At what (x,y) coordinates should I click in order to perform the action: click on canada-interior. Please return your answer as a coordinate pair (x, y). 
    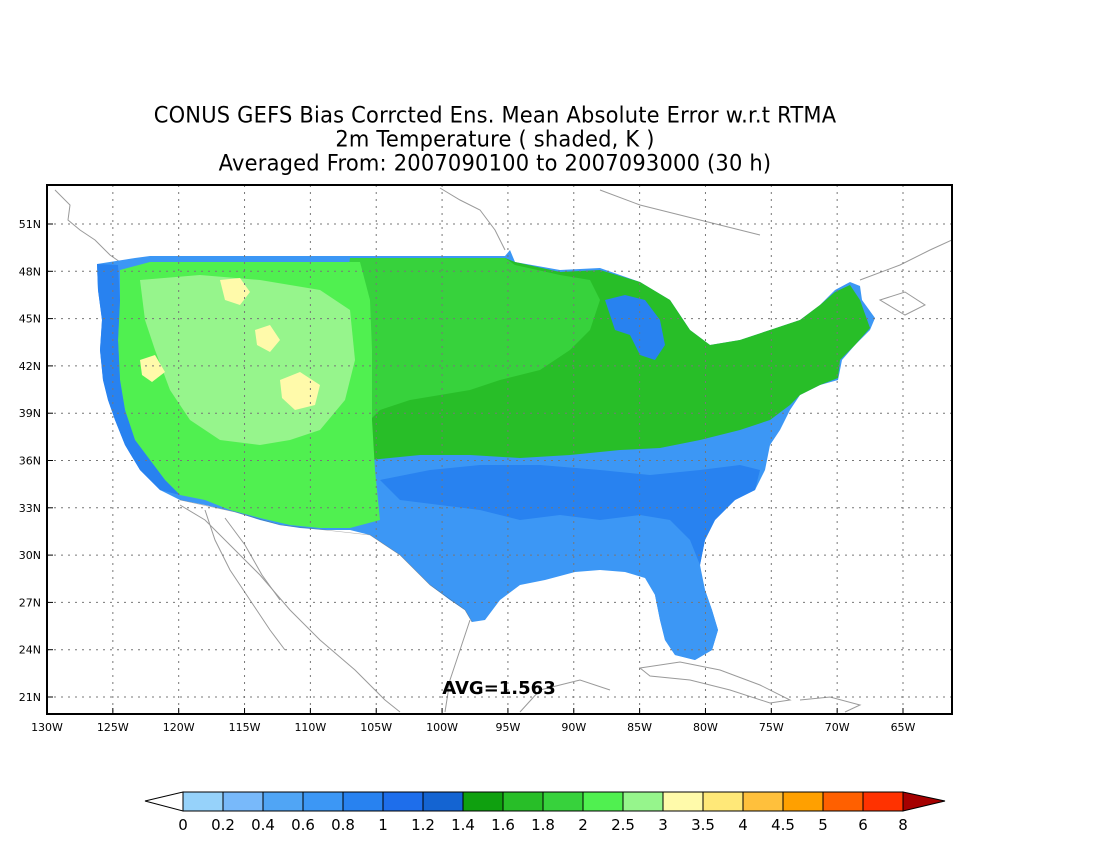
    Looking at the image, I should click on (680, 212).